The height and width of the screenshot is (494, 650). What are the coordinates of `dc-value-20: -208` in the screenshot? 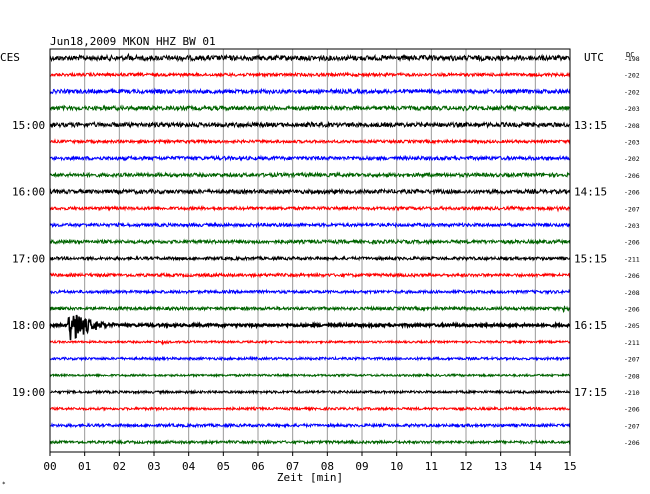 It's located at (632, 376).